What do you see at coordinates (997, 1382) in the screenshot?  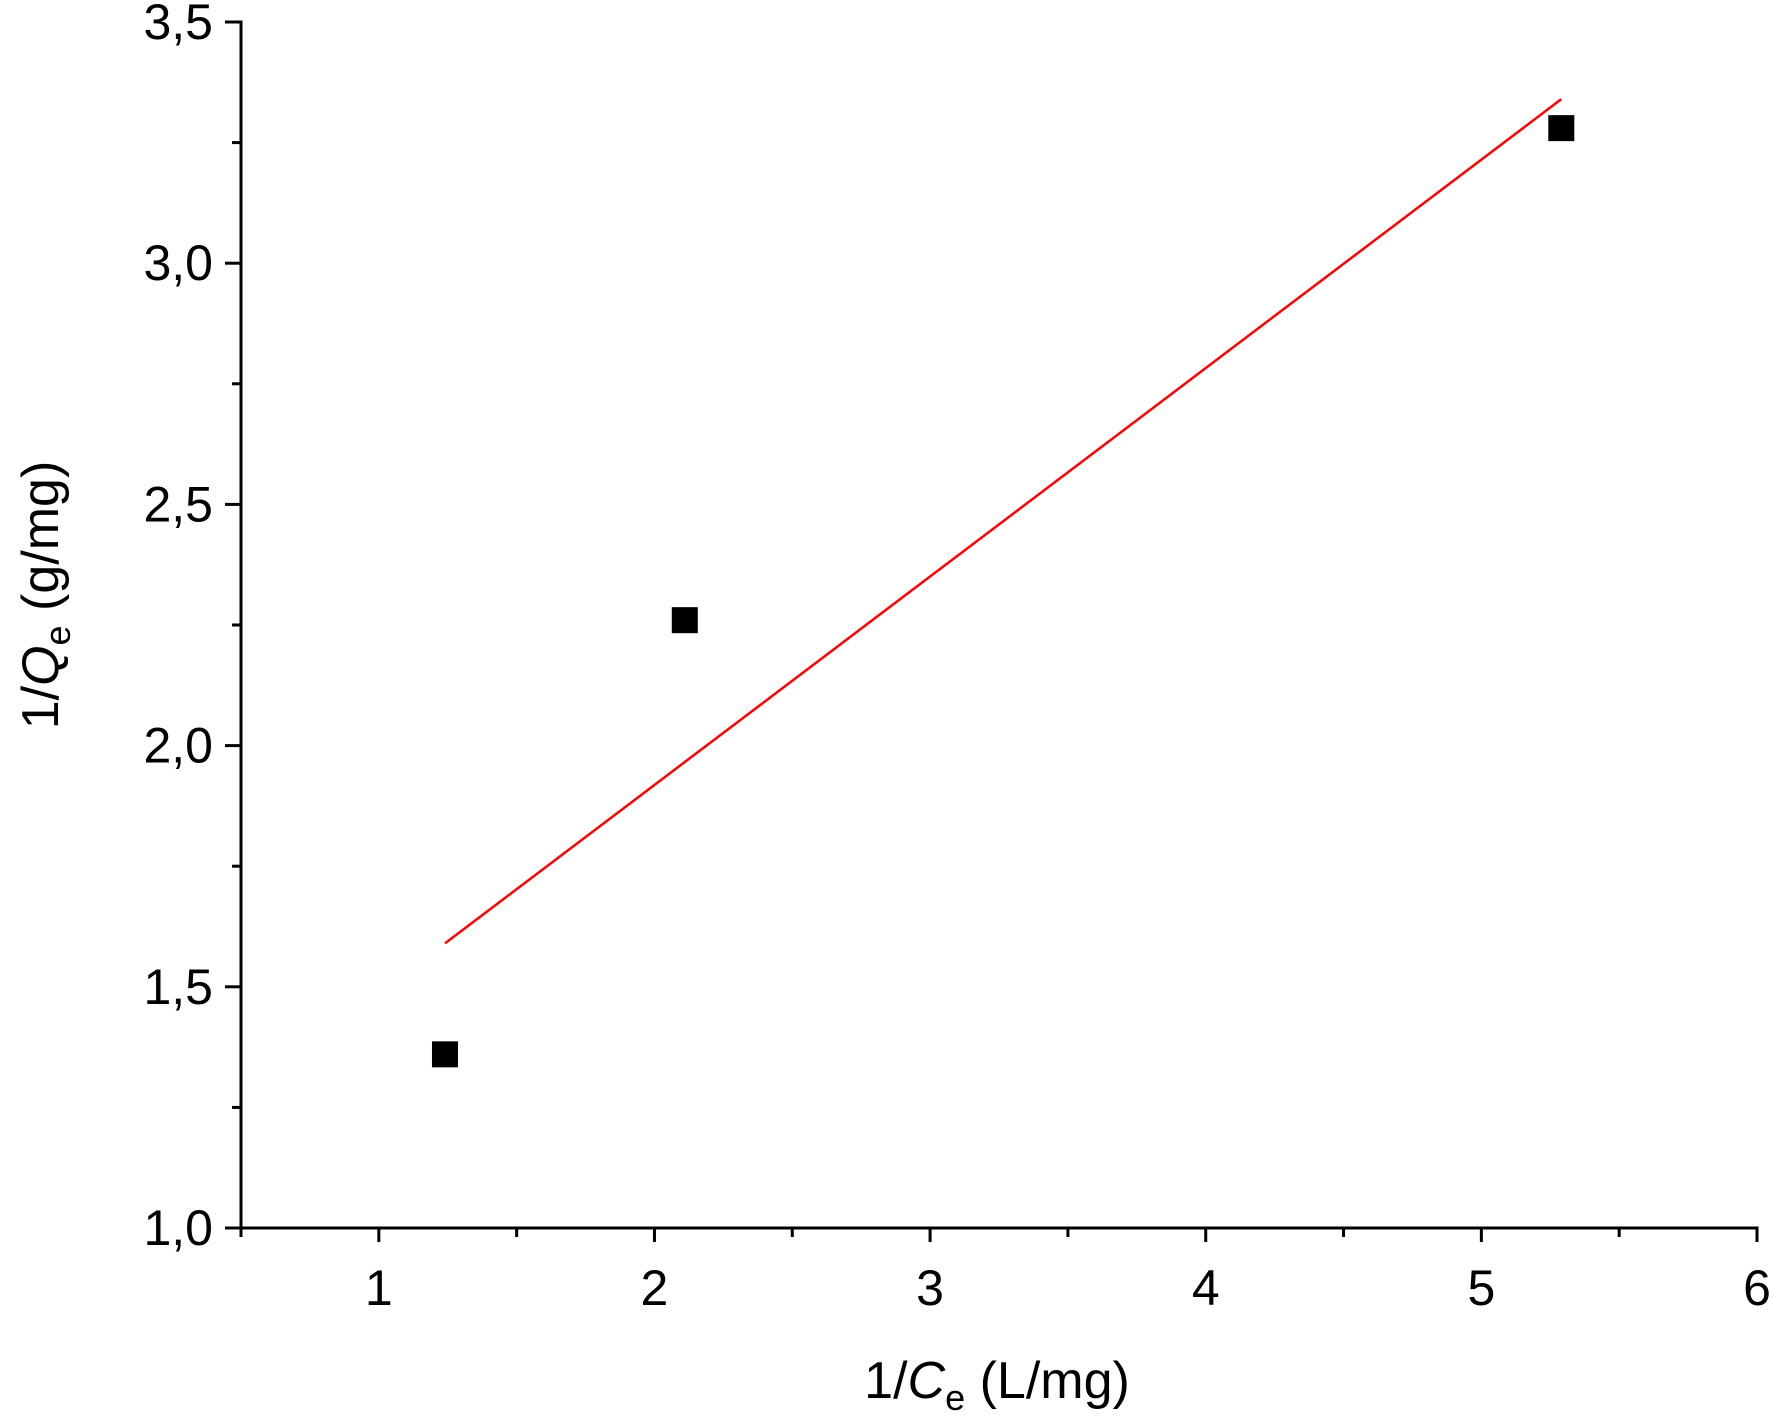 I see `x-axis-title: 1/Ce (L/mg)` at bounding box center [997, 1382].